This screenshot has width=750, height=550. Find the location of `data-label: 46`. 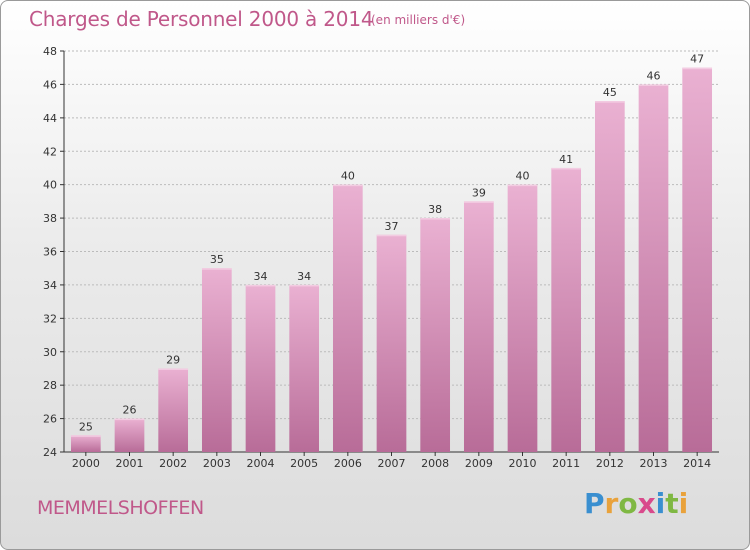

data-label: 46 is located at coordinates (654, 75).